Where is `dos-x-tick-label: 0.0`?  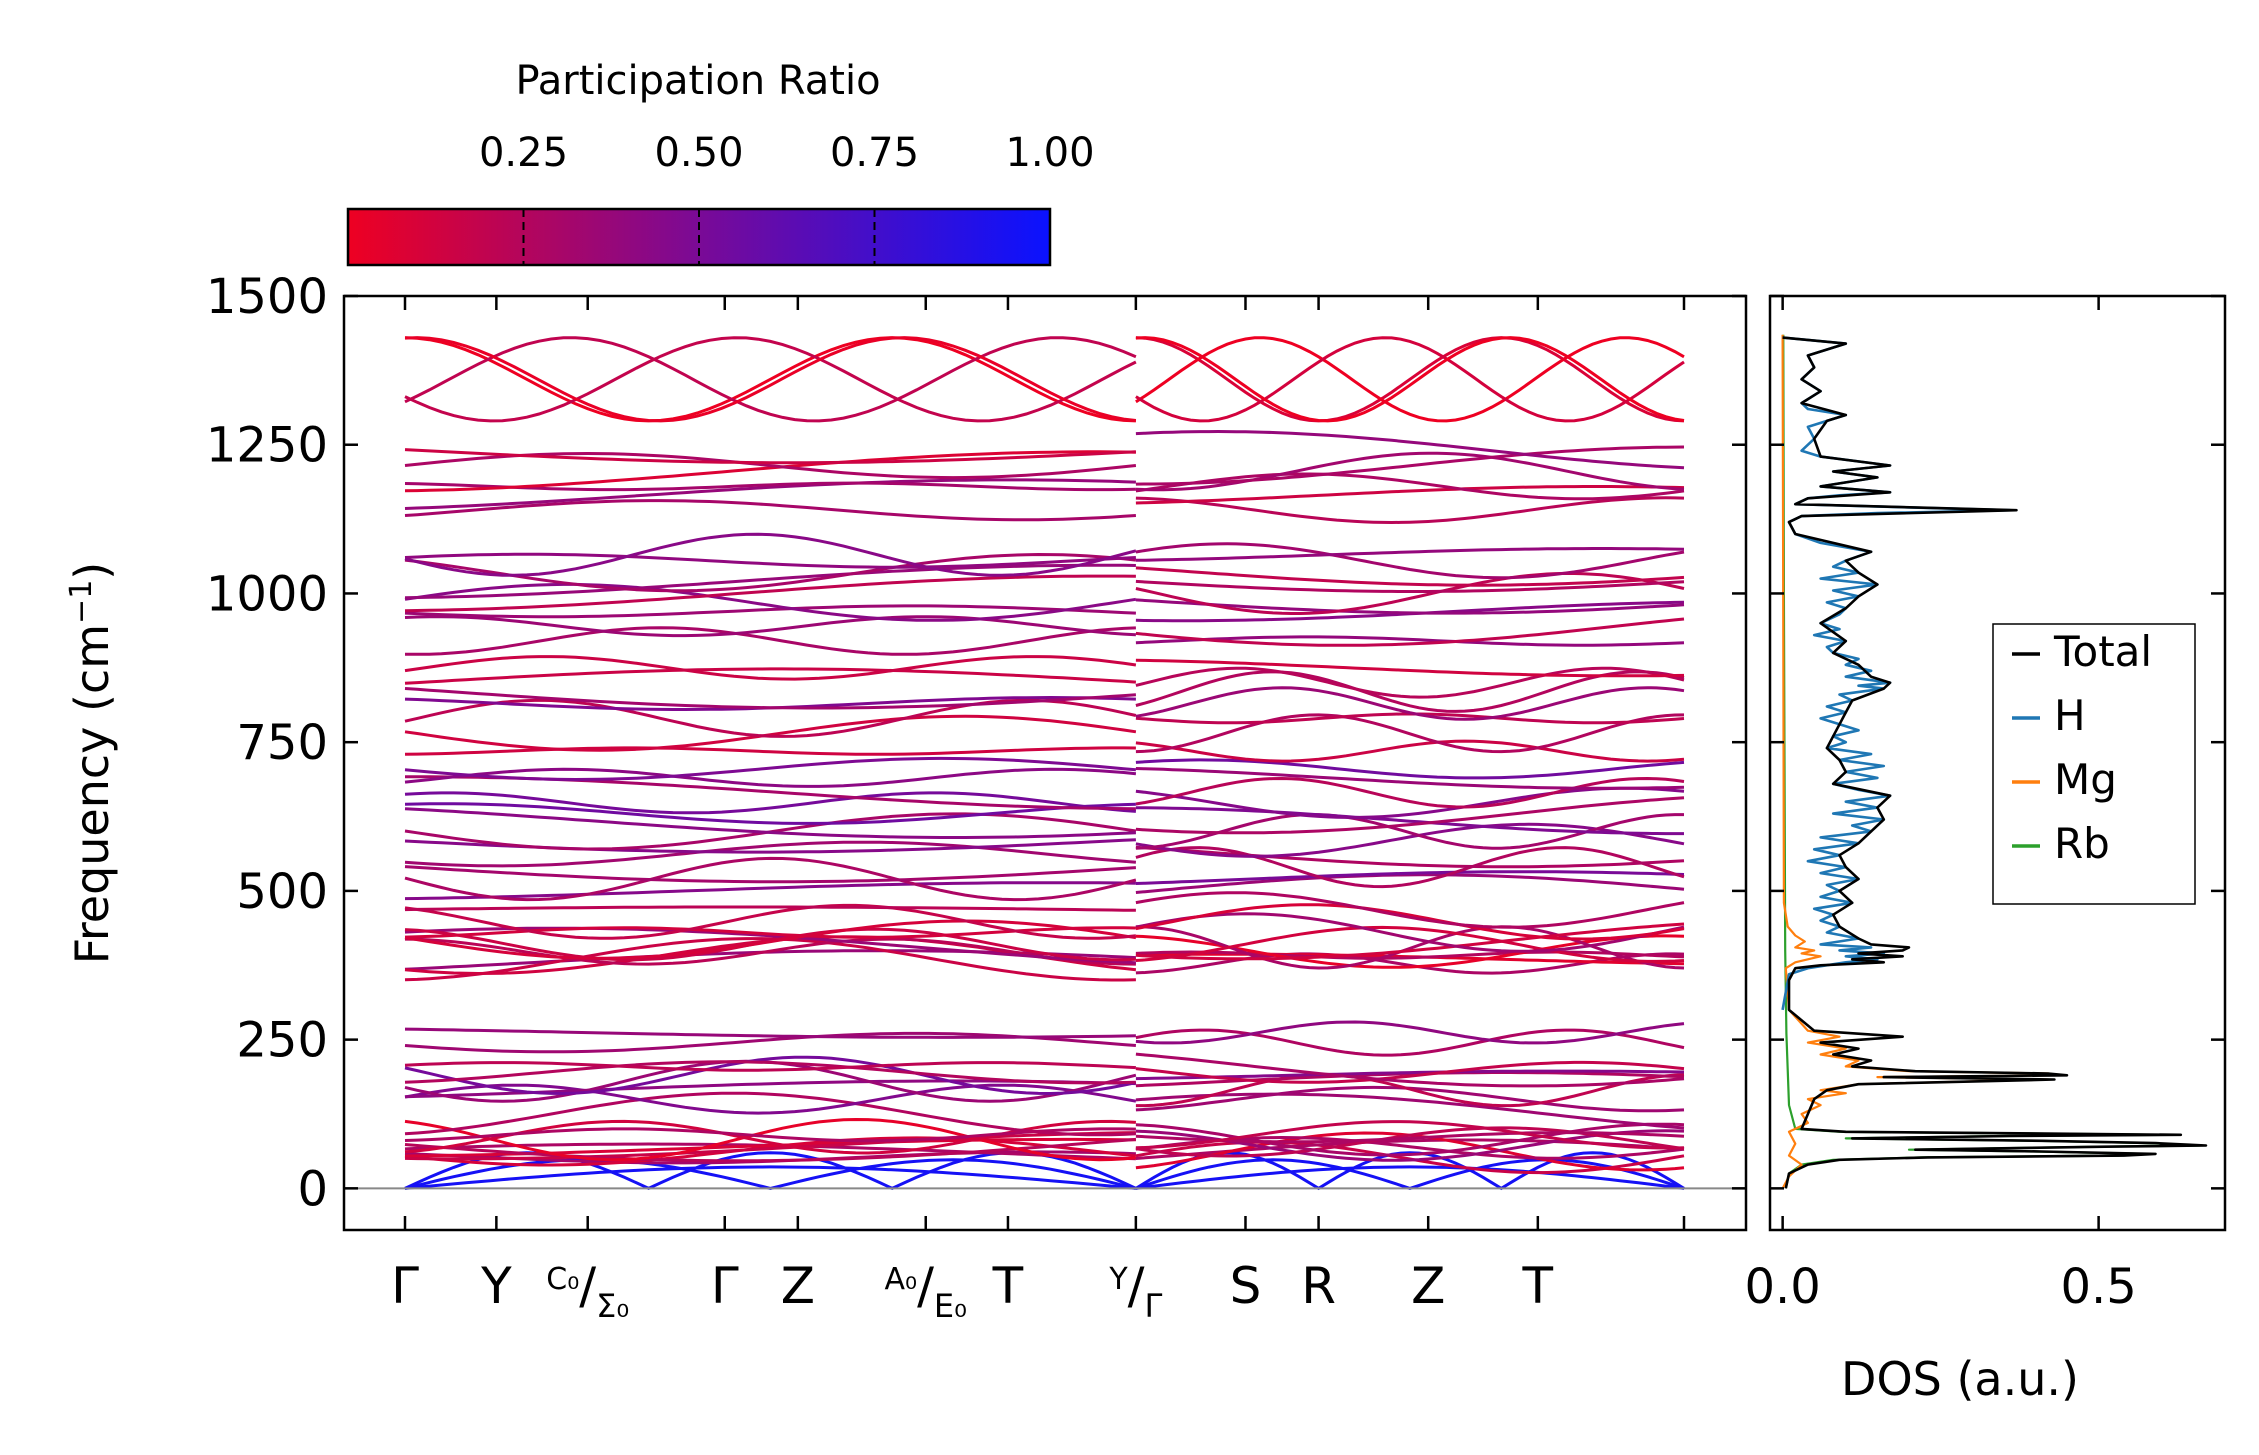 dos-x-tick-label: 0.0 is located at coordinates (1782, 1287).